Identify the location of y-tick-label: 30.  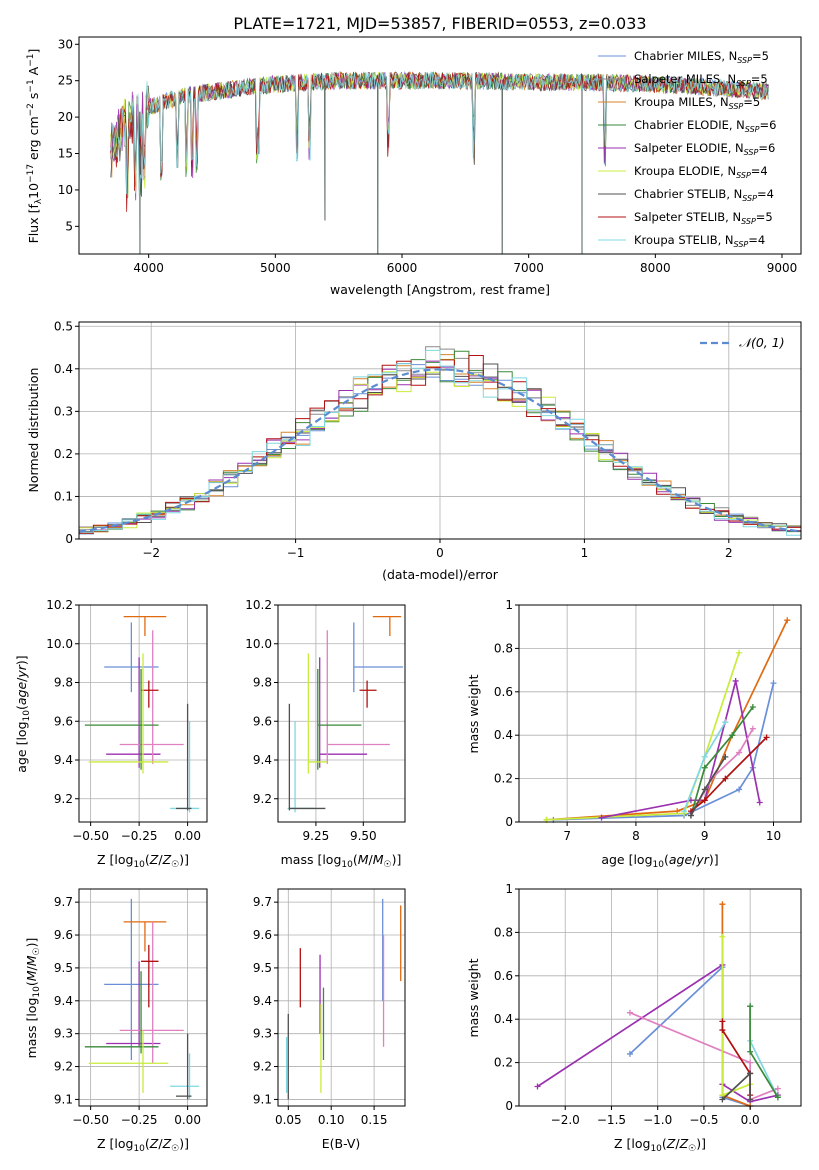
(65, 44).